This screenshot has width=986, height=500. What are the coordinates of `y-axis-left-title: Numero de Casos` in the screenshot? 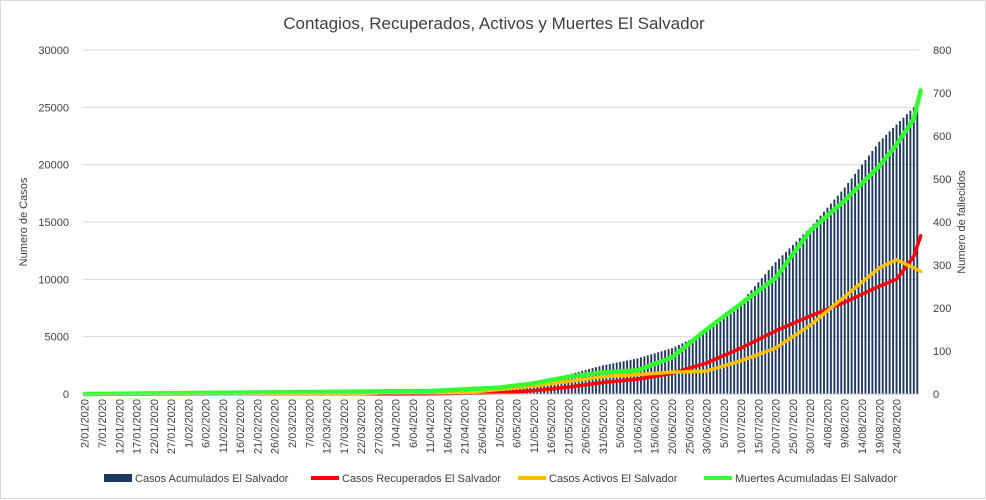 It's located at (24, 221).